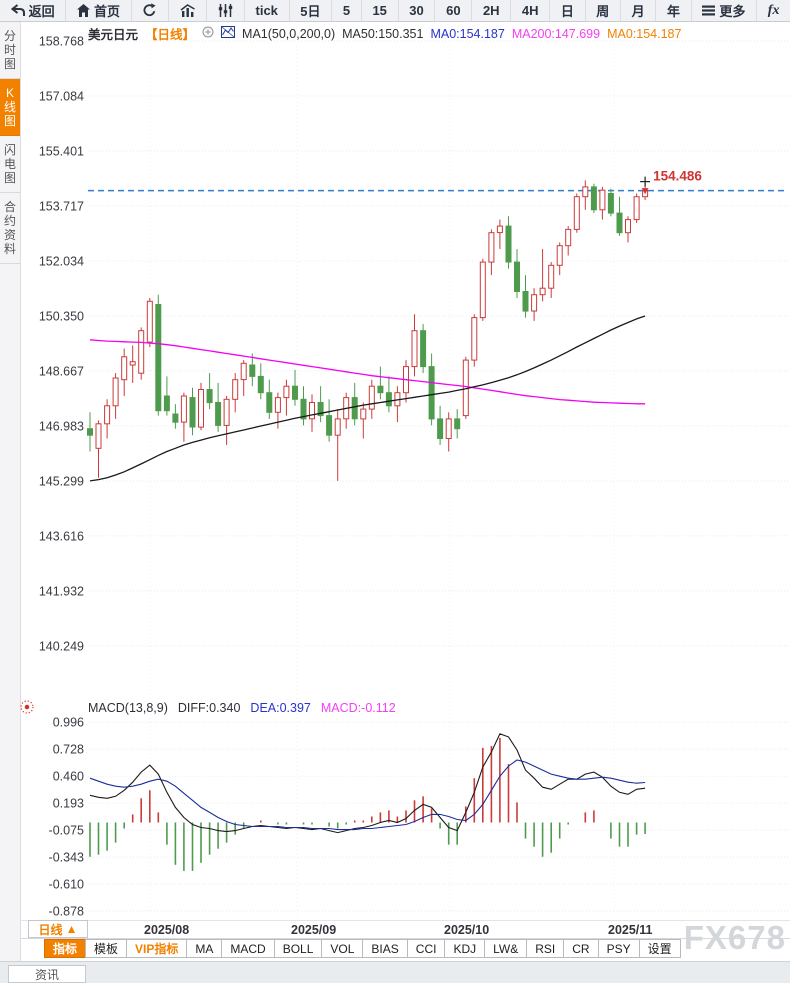  Describe the element at coordinates (113, 35) in the screenshot. I see `symbol-title: 美元日元` at that location.